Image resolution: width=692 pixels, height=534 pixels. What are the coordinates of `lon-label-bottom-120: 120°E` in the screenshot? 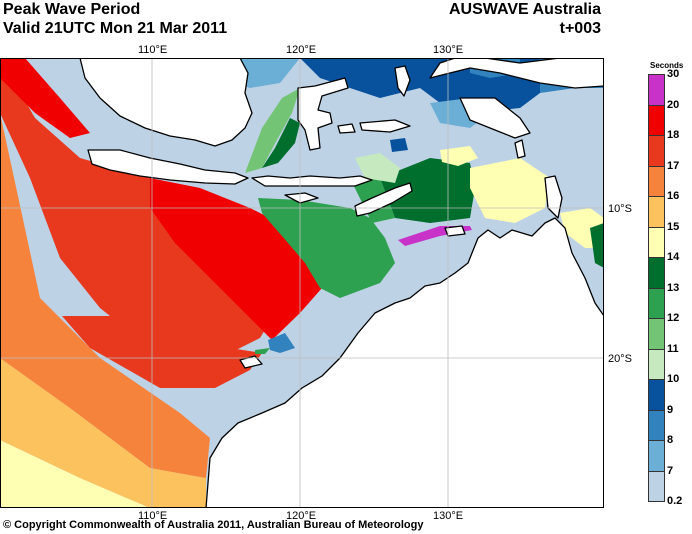 It's located at (301, 516).